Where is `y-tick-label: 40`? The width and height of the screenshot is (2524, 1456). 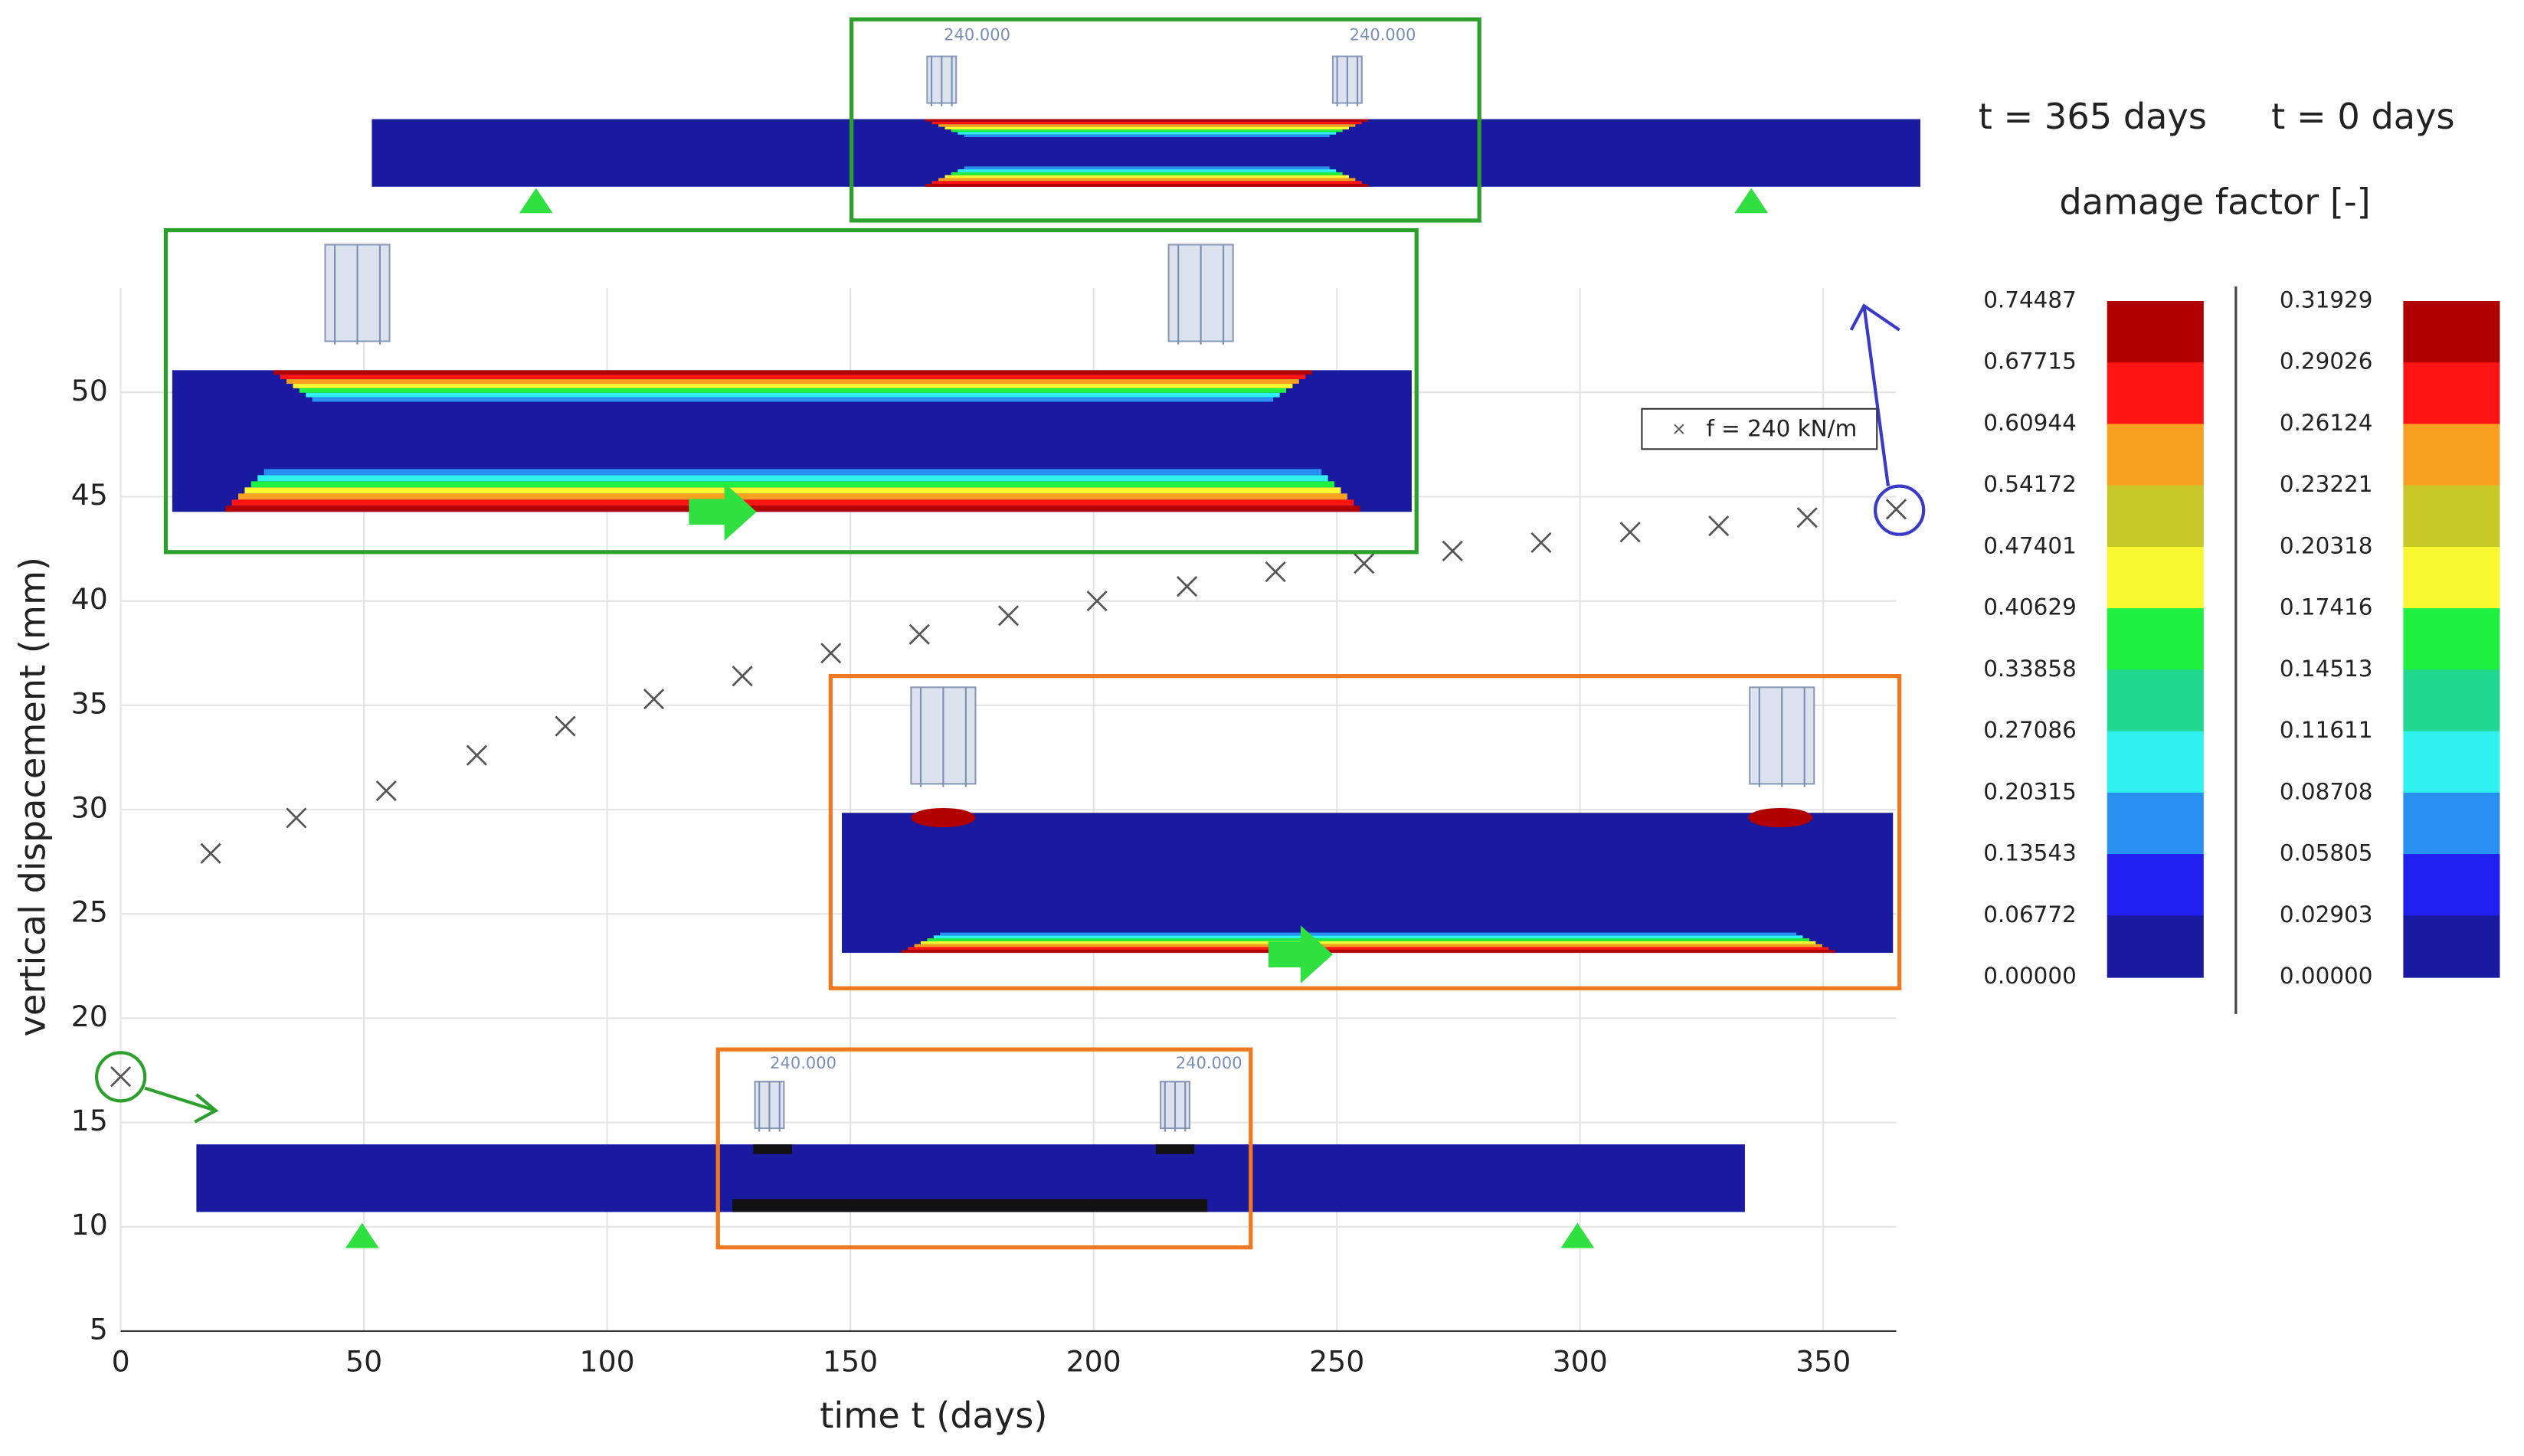
y-tick-label: 40 is located at coordinates (89, 599).